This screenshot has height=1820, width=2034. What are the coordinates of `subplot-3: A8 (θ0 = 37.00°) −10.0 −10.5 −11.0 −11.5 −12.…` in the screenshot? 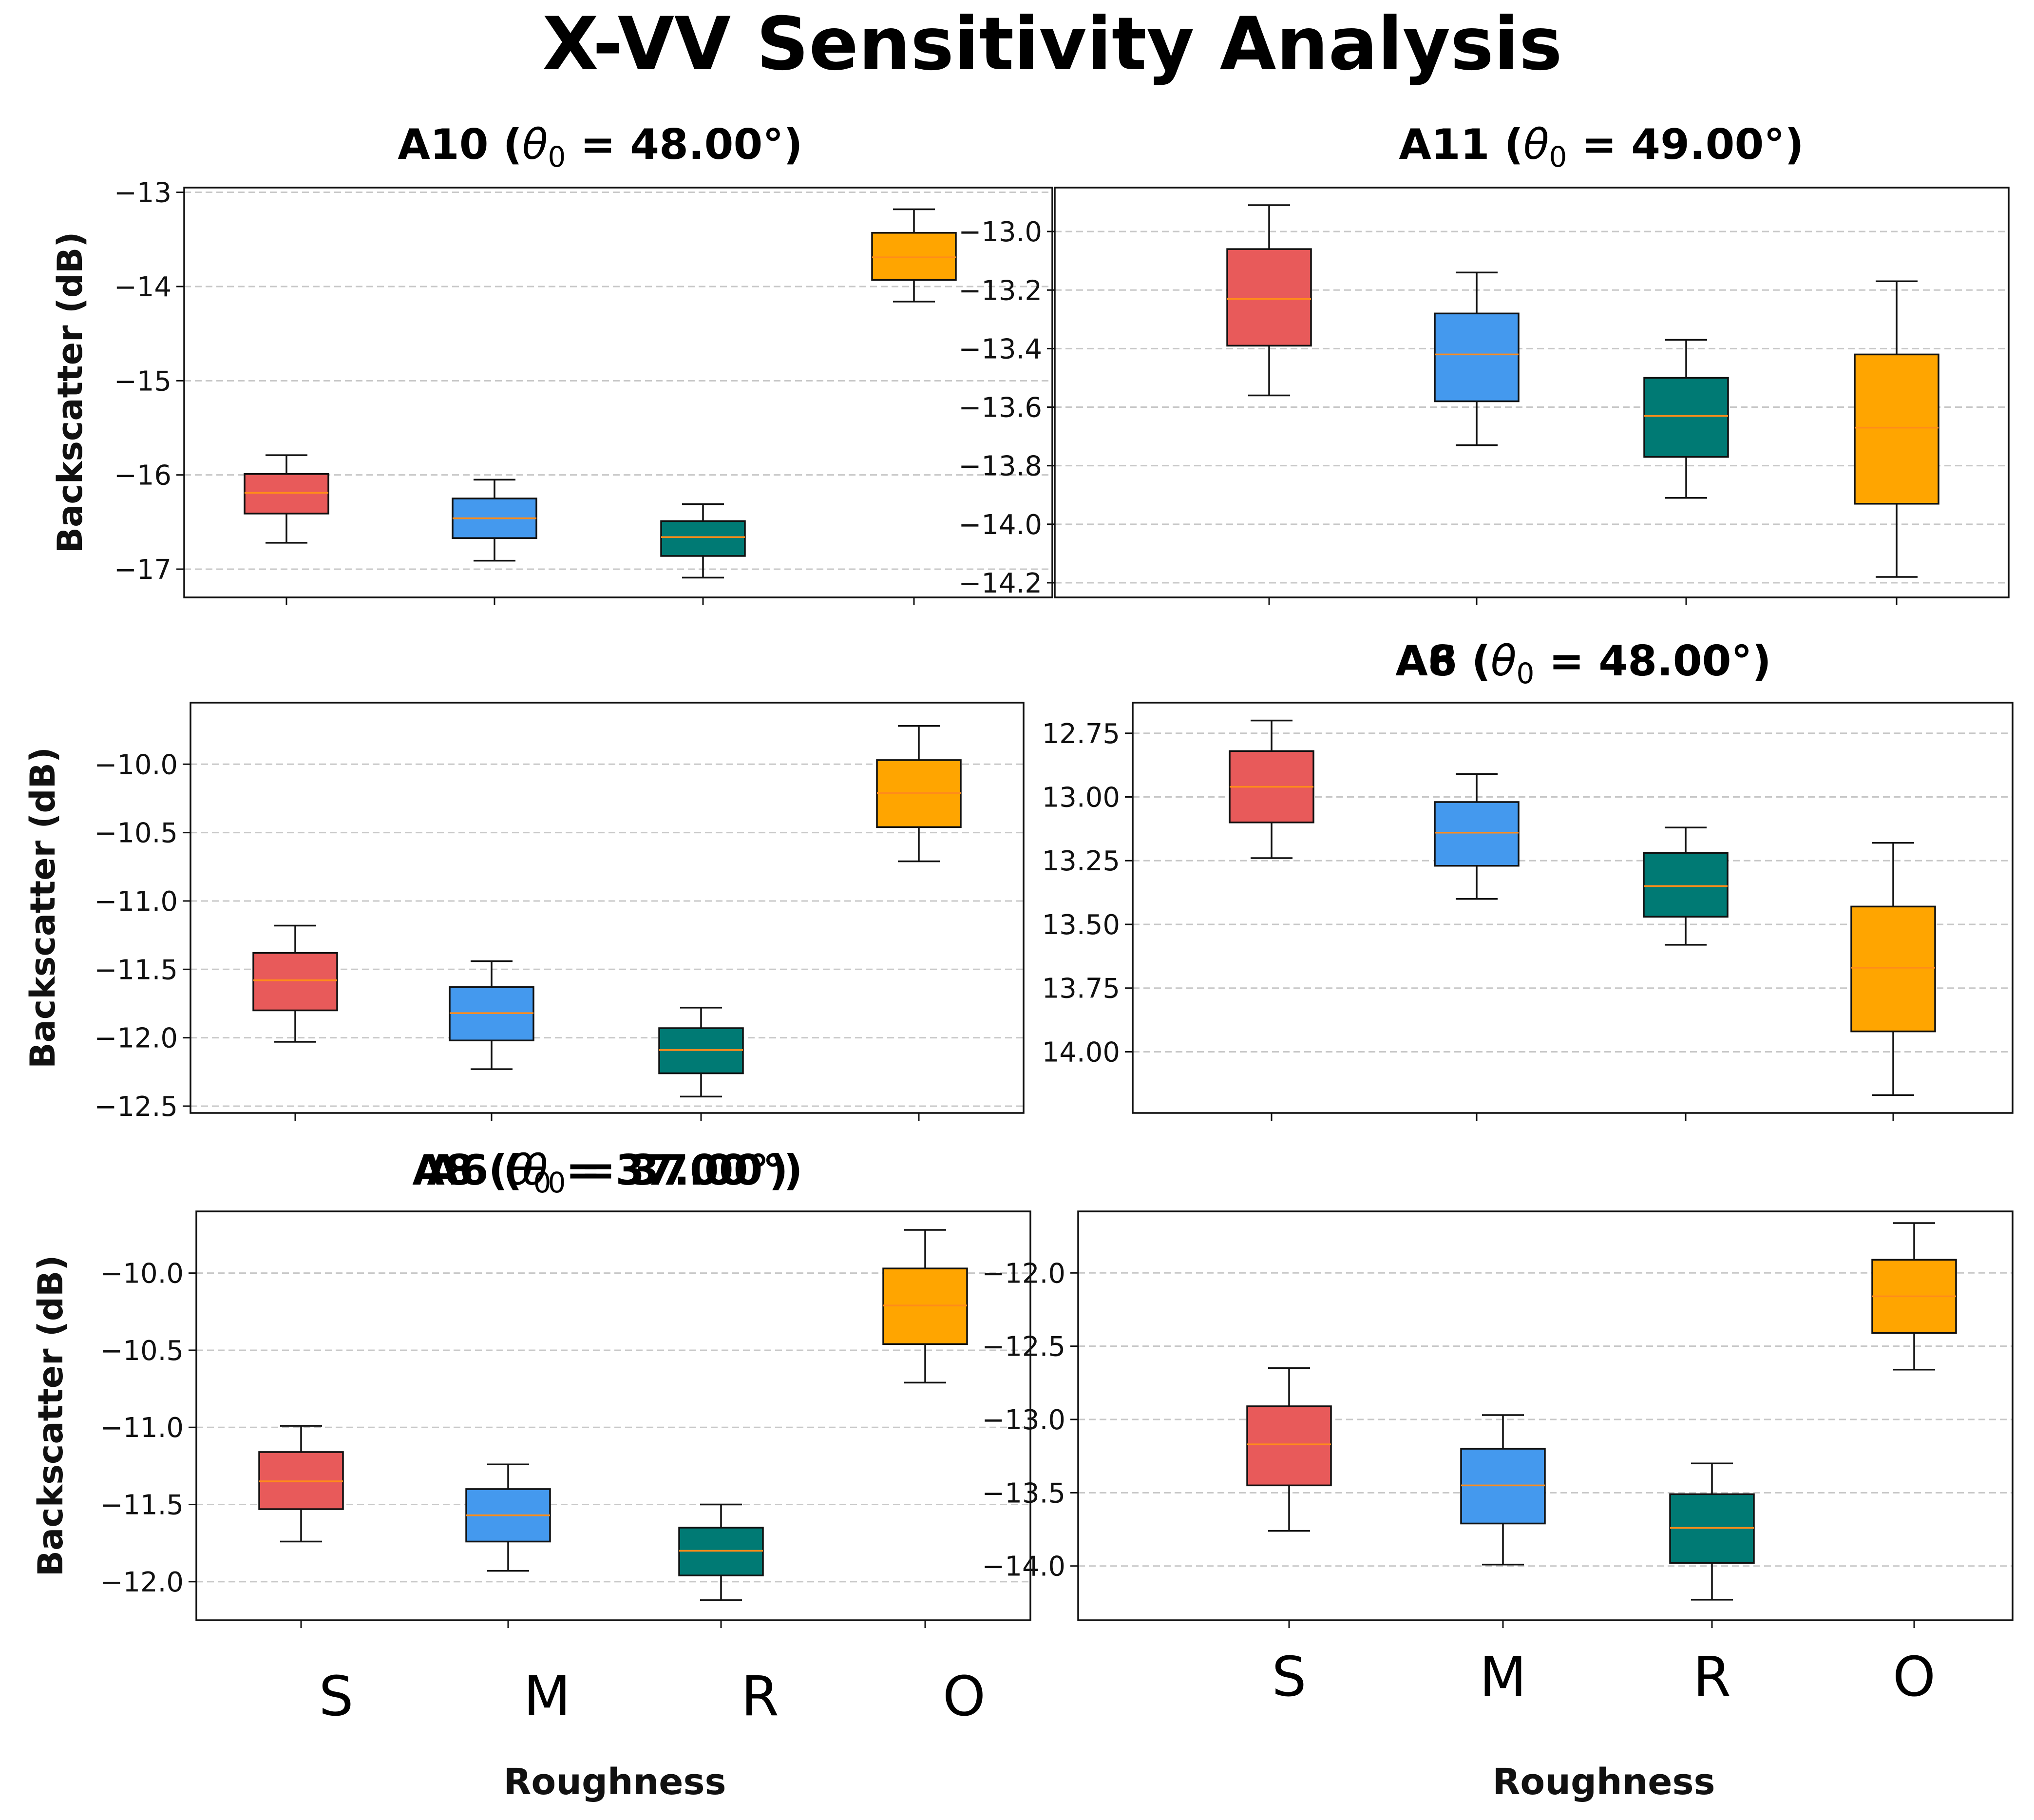 It's located at (524, 950).